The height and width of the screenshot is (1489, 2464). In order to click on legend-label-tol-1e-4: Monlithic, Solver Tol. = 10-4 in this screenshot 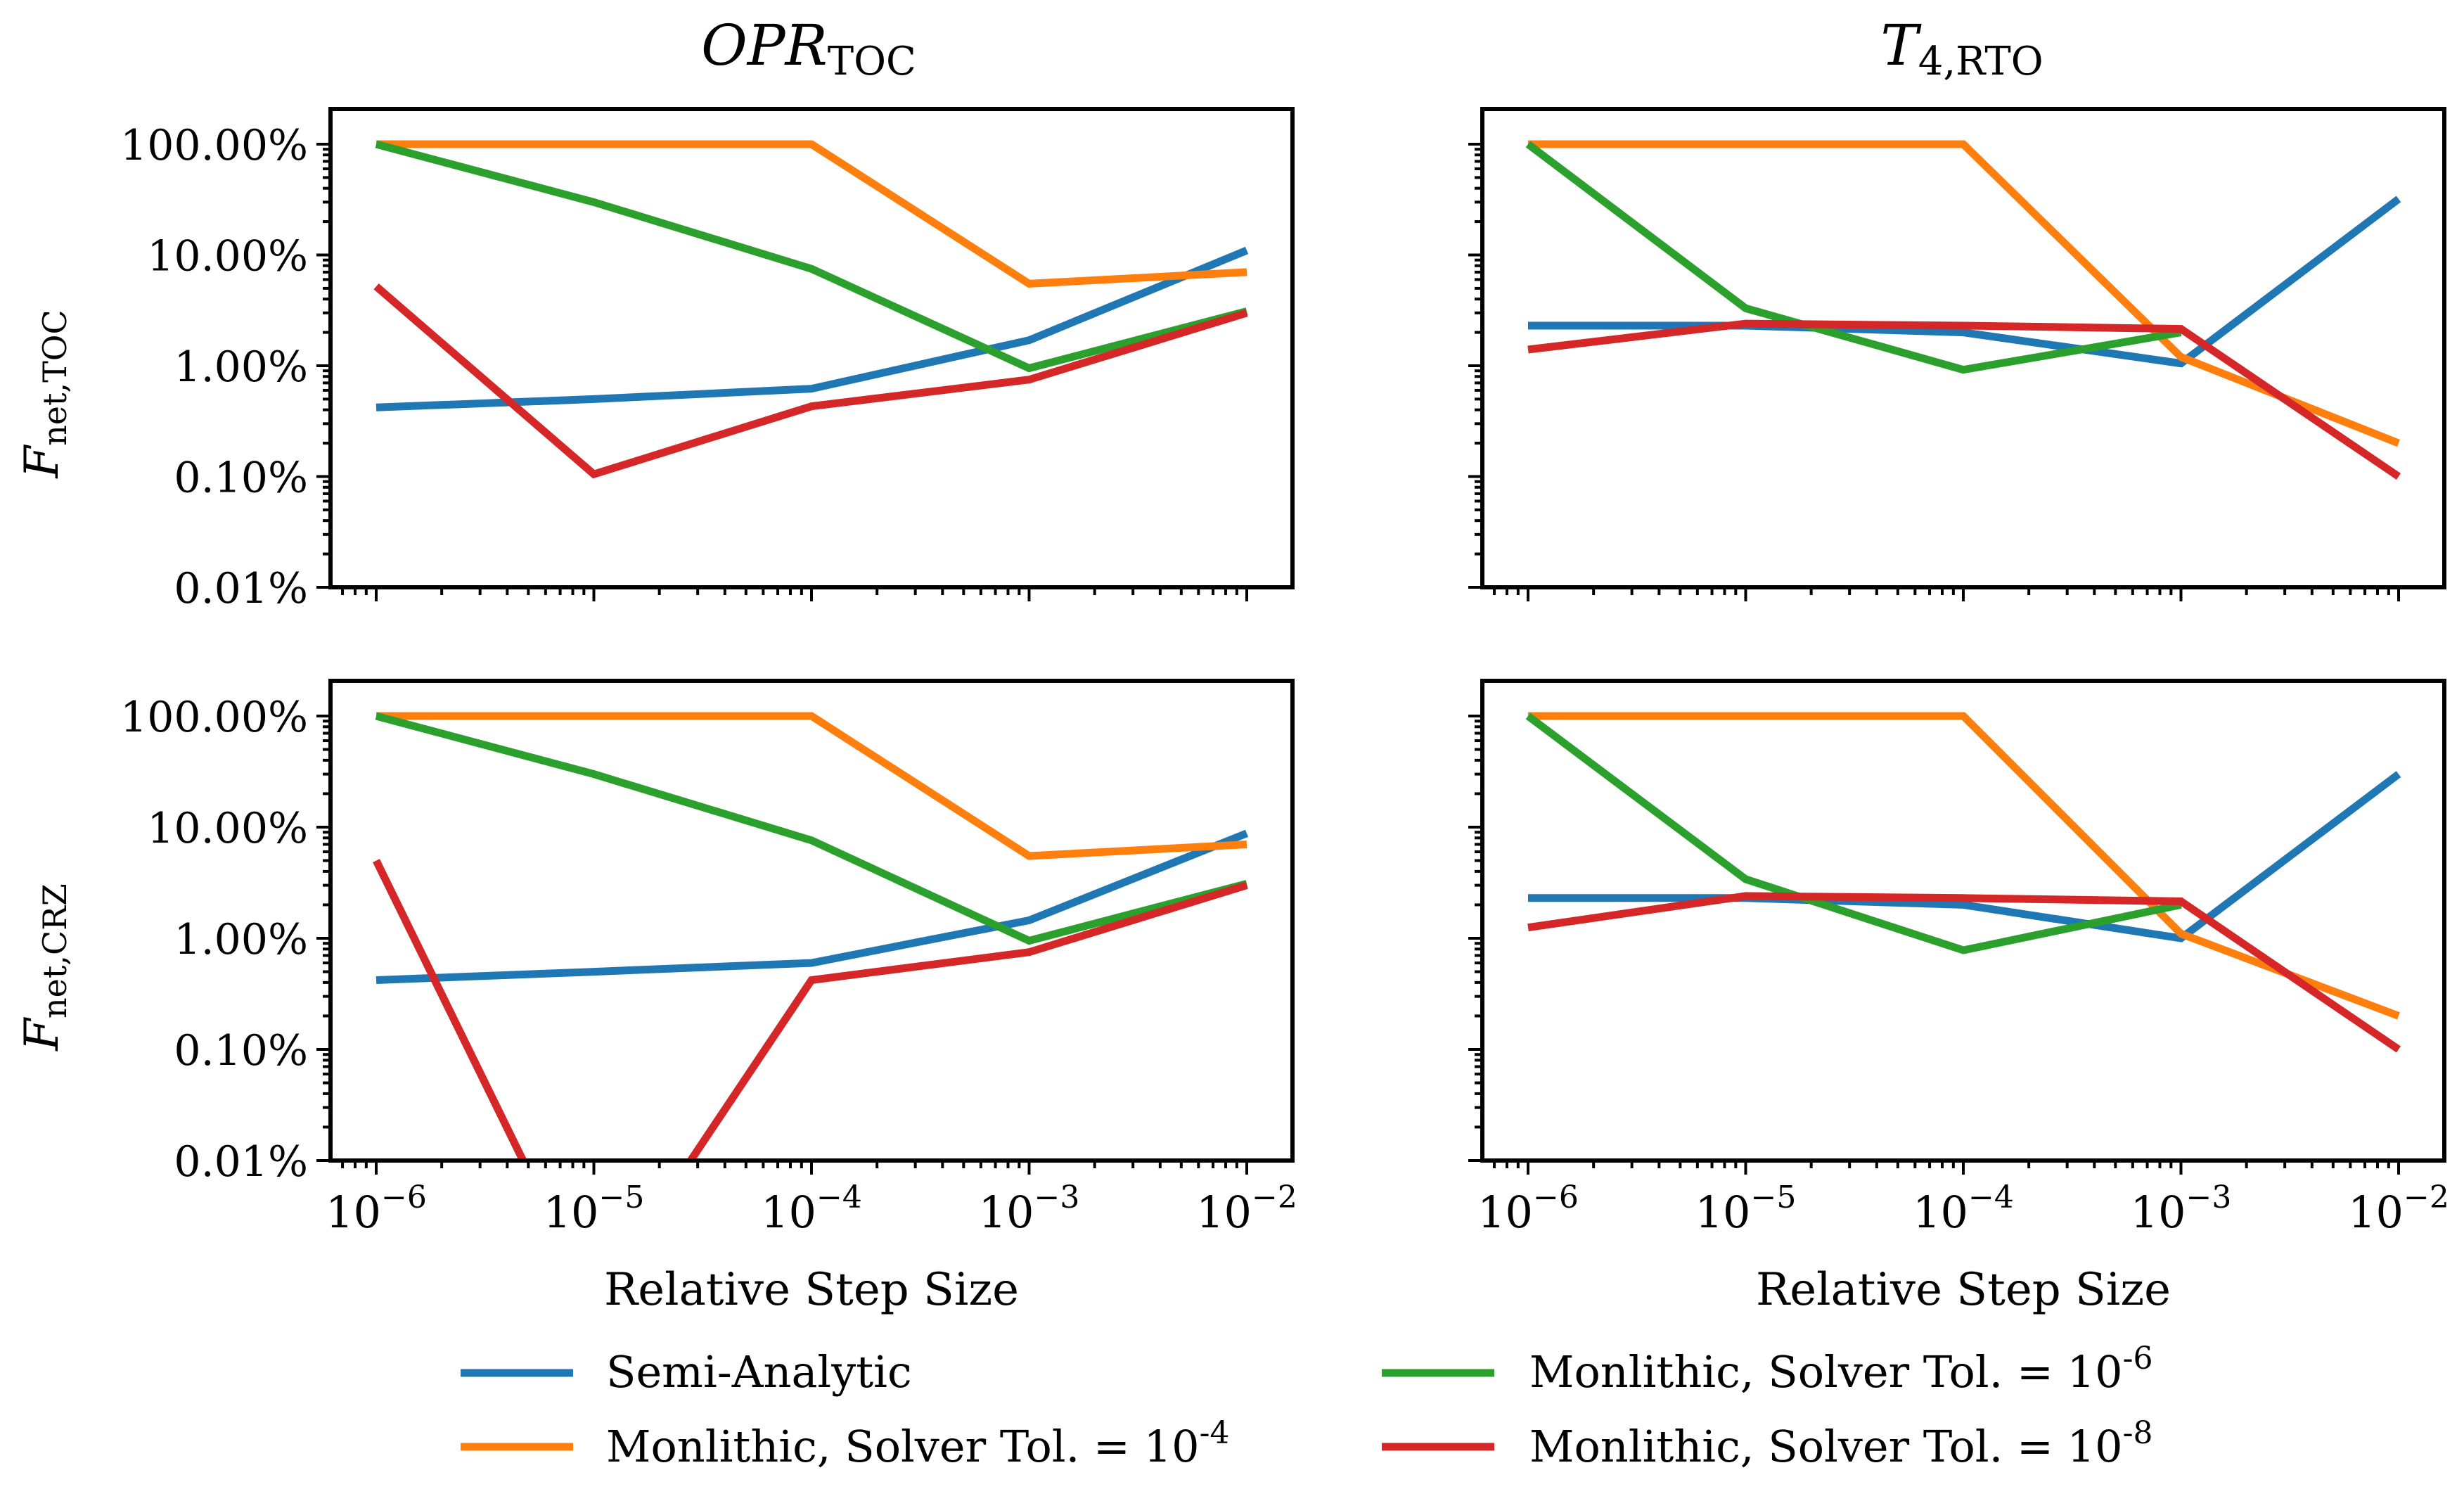, I will do `click(917, 1443)`.